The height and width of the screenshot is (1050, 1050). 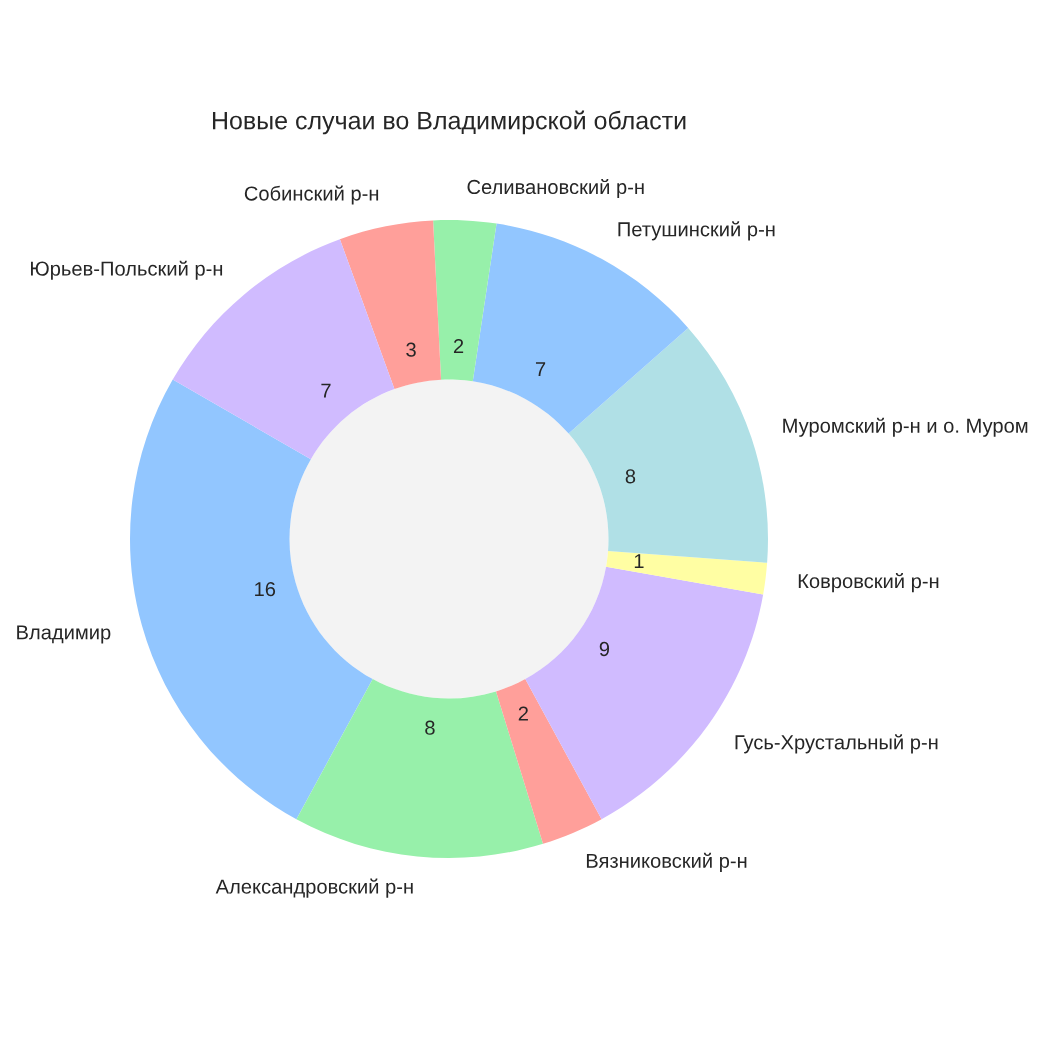 I want to click on slice-label: Собинский р-н, so click(x=311, y=195).